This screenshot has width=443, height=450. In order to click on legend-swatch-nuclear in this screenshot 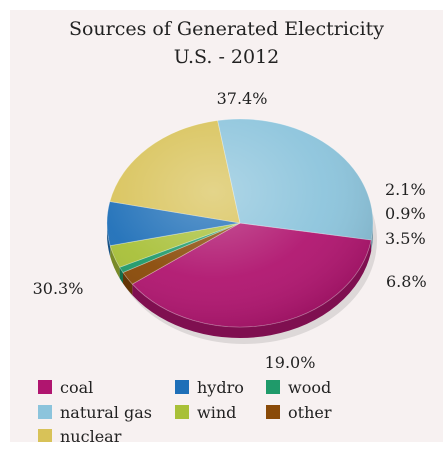, I will do `click(45, 436)`.